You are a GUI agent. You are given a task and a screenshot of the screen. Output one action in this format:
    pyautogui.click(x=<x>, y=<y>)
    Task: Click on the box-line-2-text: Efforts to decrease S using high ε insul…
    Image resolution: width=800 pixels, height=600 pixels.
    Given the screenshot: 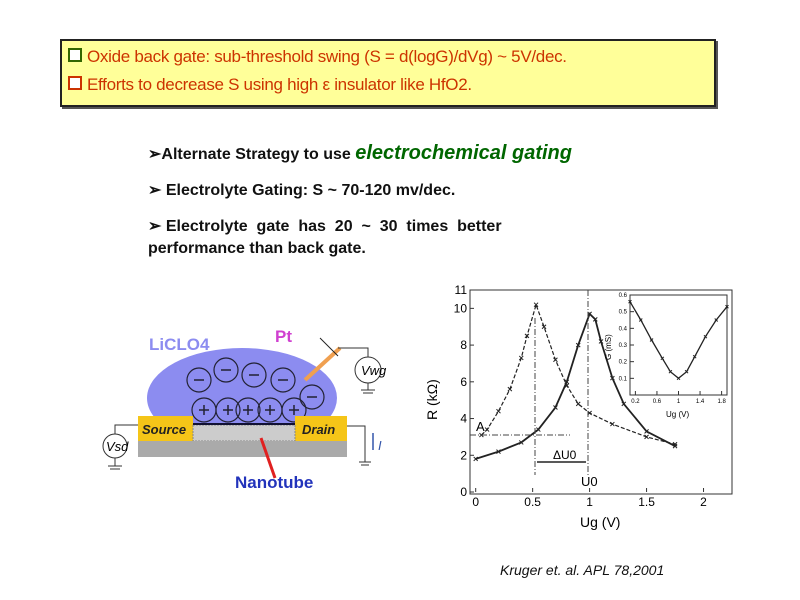 What is the action you would take?
    pyautogui.click(x=279, y=84)
    